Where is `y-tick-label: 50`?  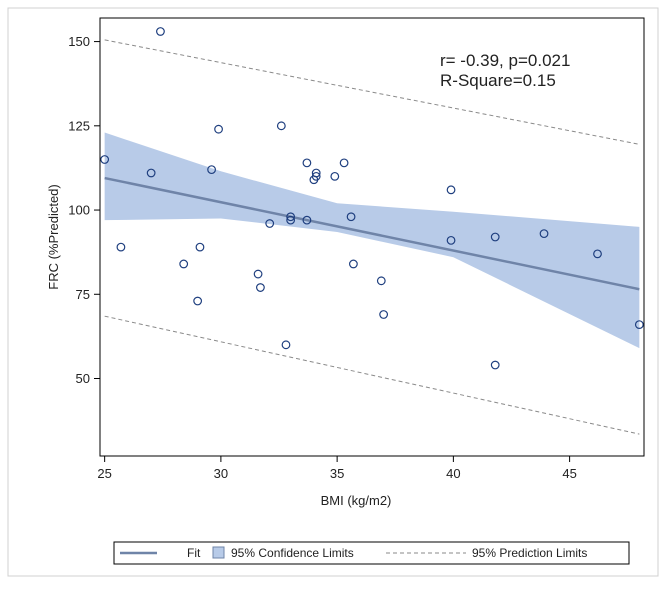
y-tick-label: 50 is located at coordinates (83, 378).